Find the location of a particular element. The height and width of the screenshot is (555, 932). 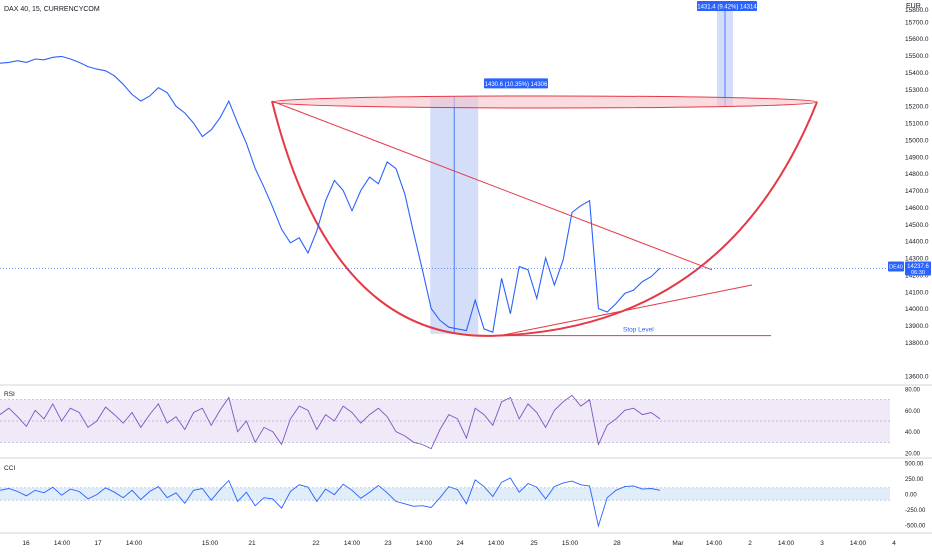

price-tick-label: 14200.0 is located at coordinates (917, 275).